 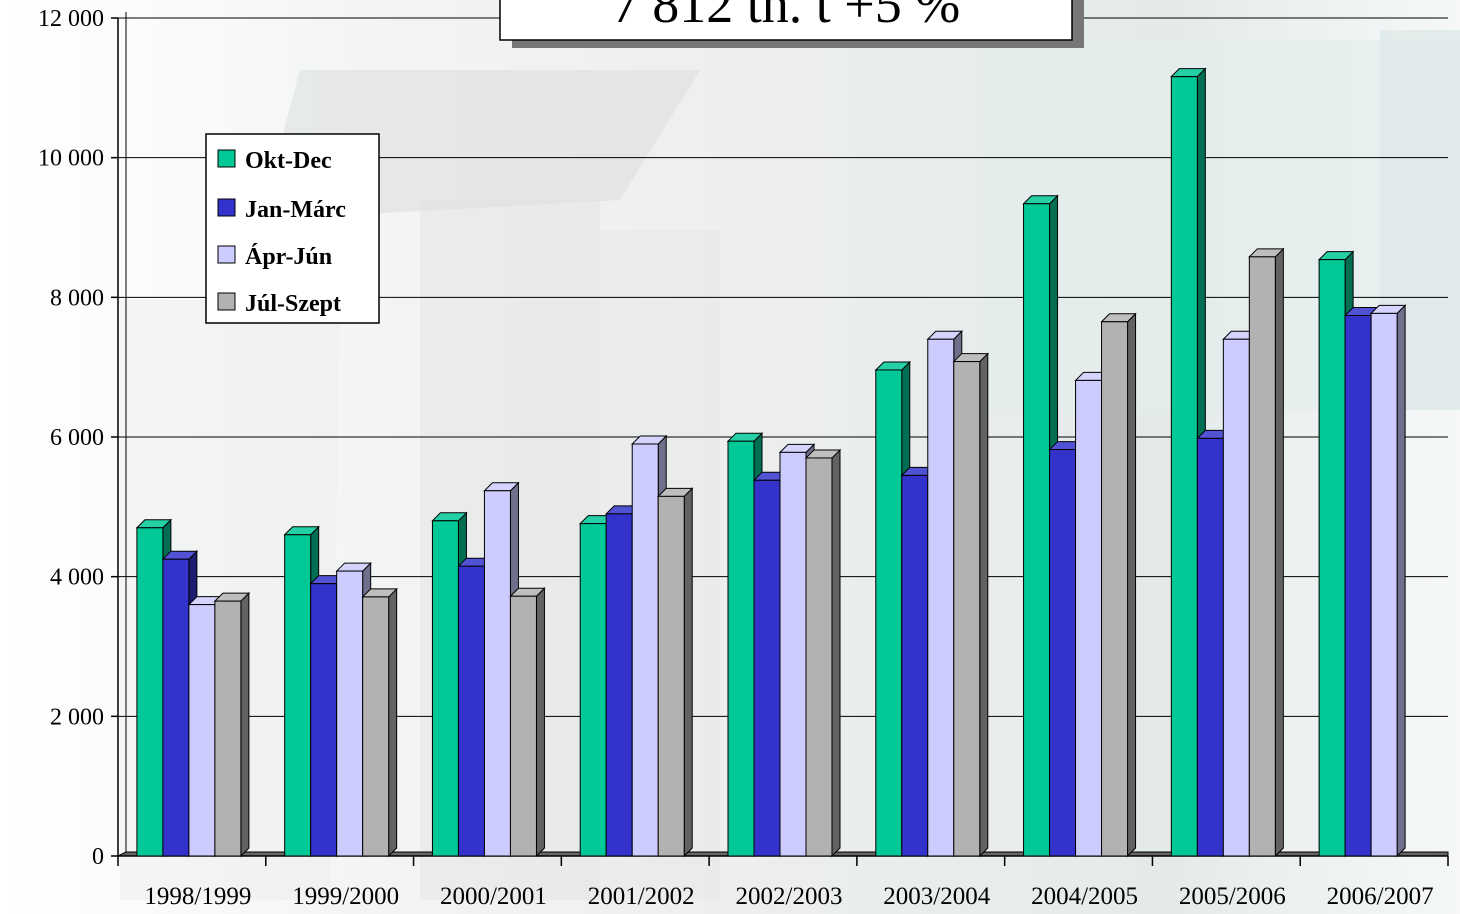 What do you see at coordinates (1084, 896) in the screenshot?
I see `x-tick-label: 2004/2005` at bounding box center [1084, 896].